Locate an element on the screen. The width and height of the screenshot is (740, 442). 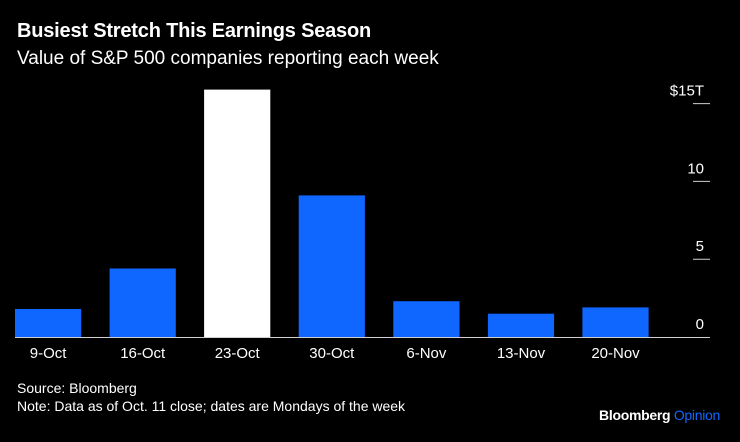
y-tick-label: $15T is located at coordinates (687, 91).